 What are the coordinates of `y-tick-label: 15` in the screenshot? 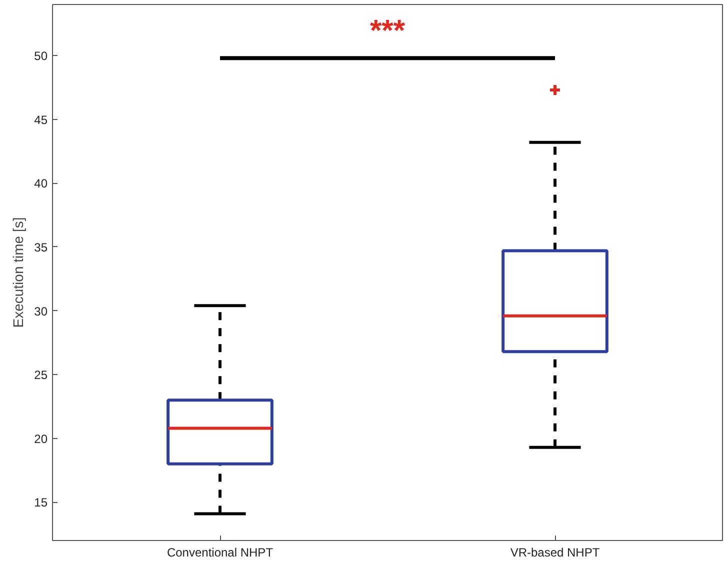 It's located at (41, 503).